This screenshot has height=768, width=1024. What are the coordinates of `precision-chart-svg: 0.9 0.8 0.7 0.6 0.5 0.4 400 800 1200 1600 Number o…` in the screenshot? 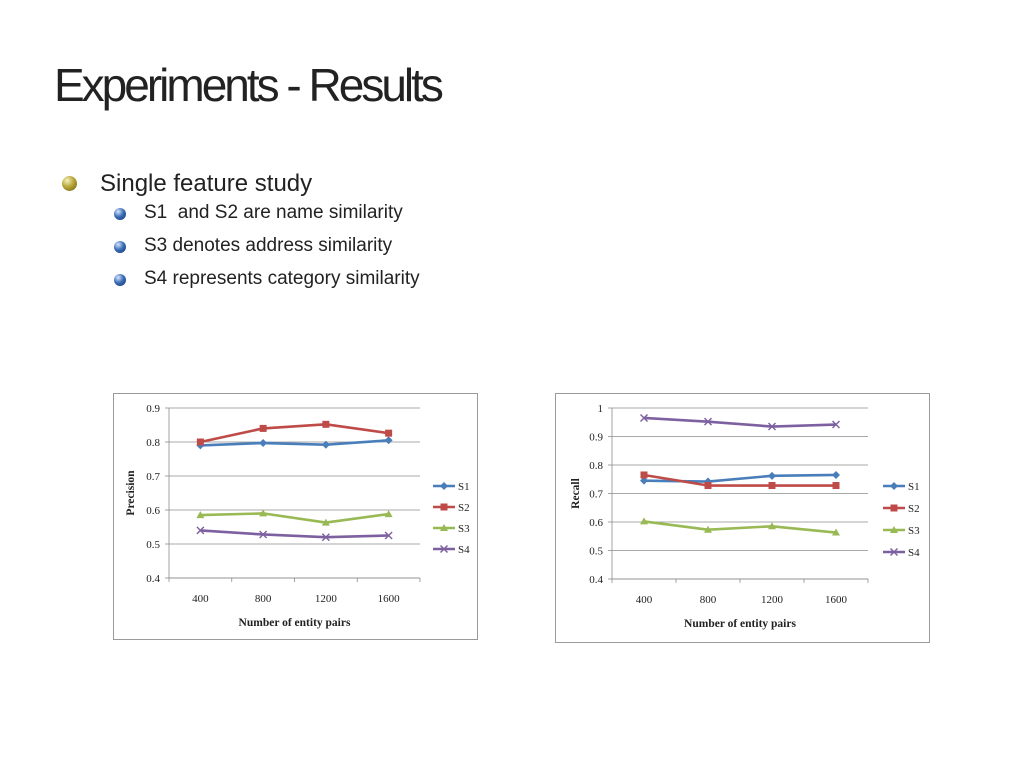 It's located at (297, 516).